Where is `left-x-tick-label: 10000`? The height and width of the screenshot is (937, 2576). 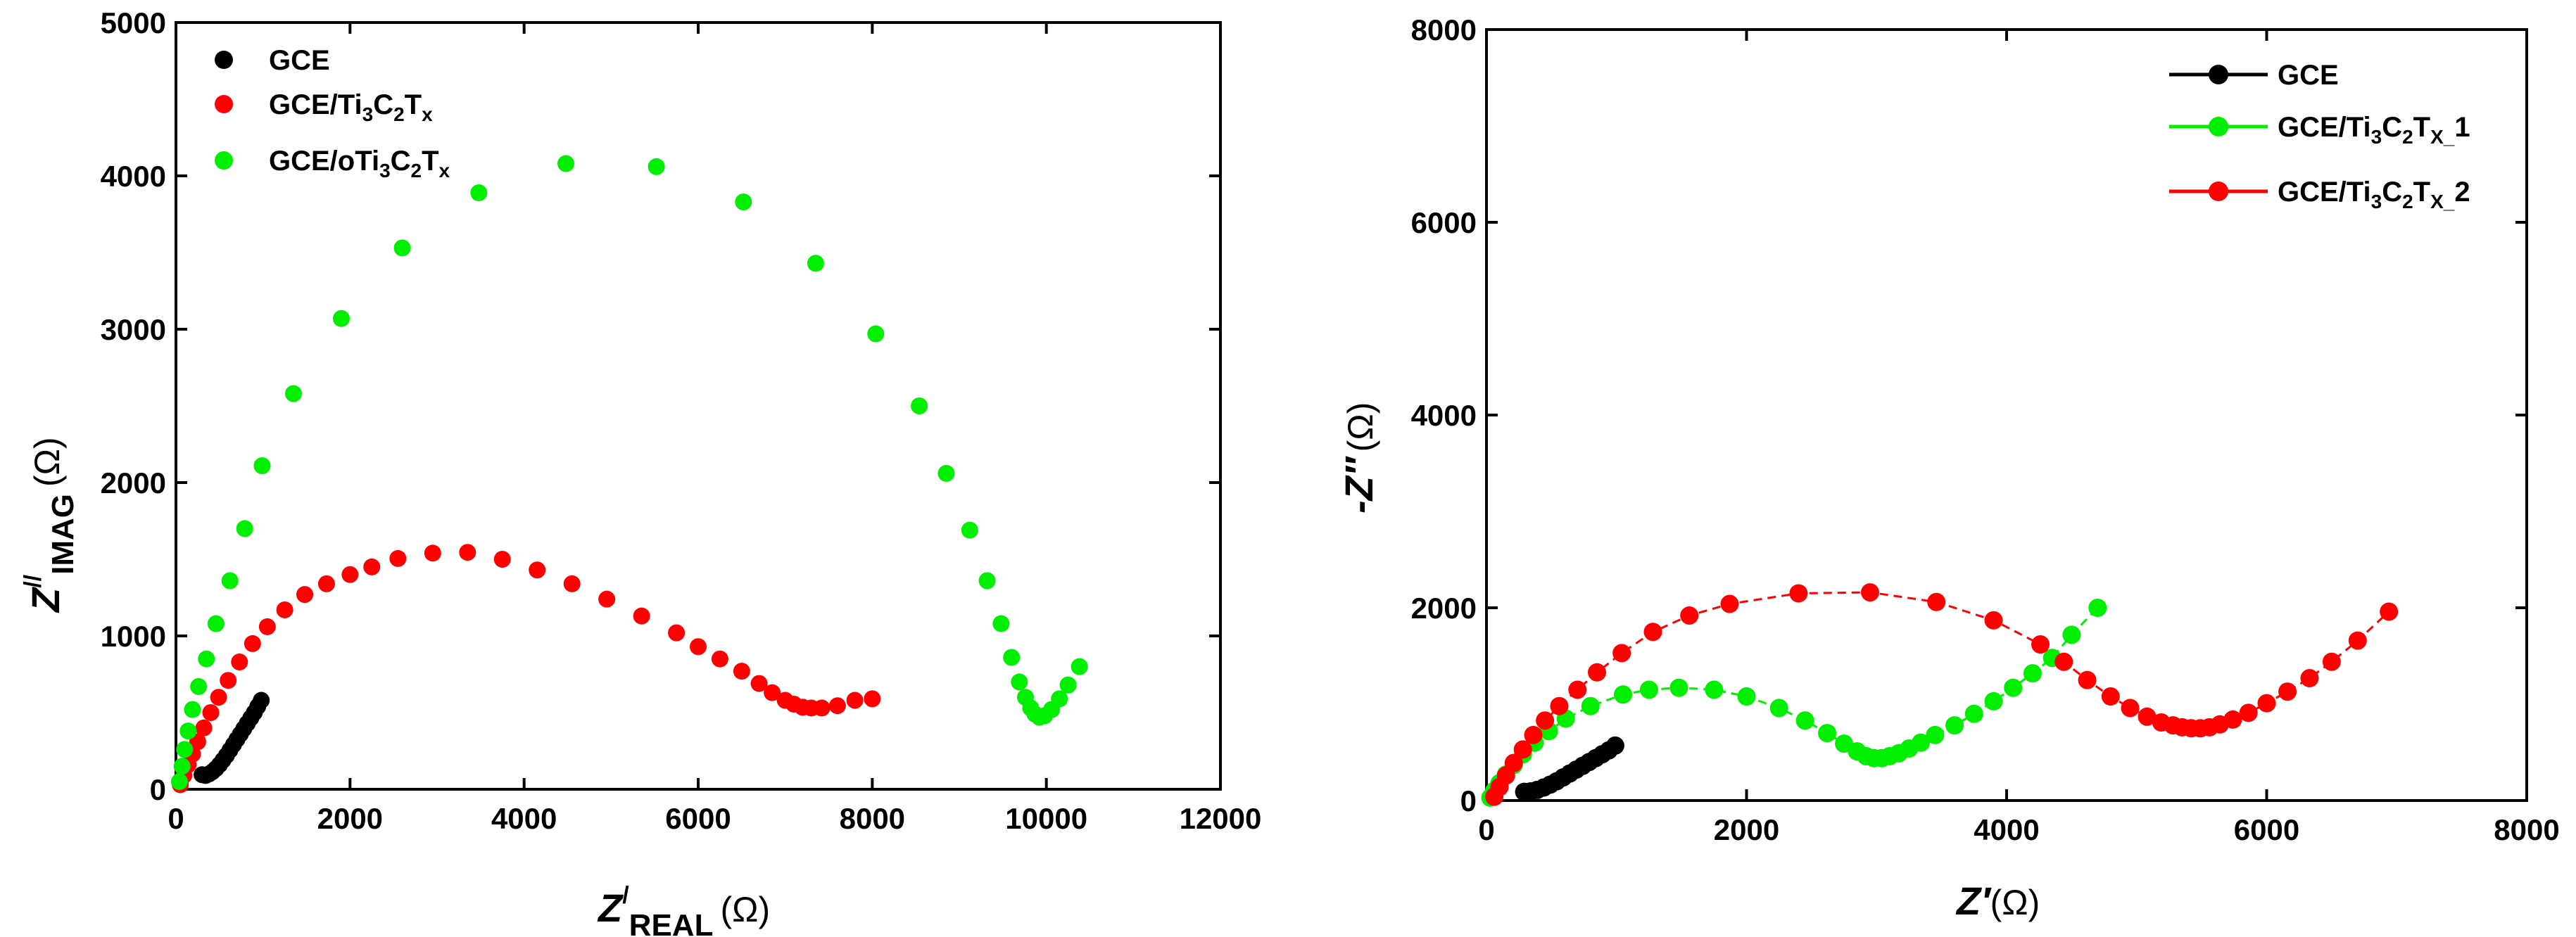 left-x-tick-label: 10000 is located at coordinates (1046, 818).